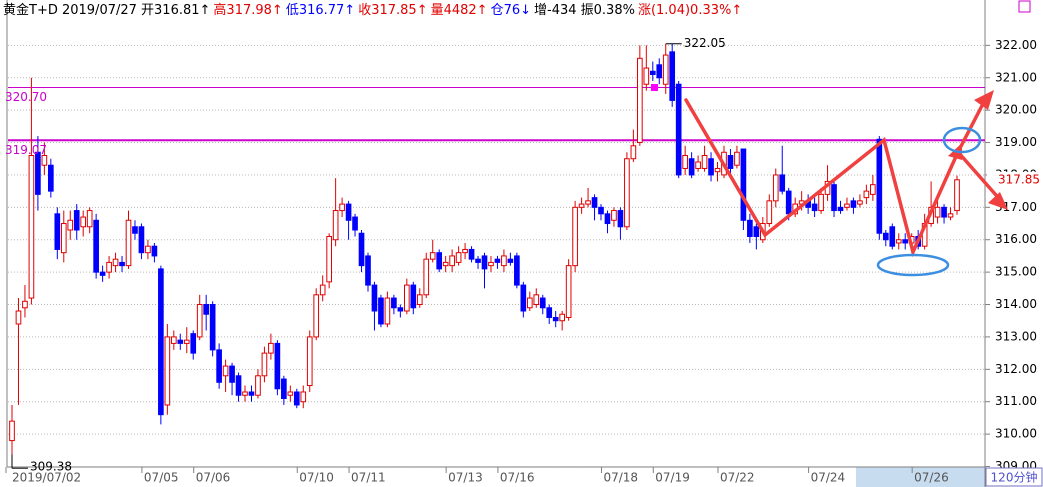 This screenshot has width=1043, height=487. I want to click on last-price-label: 317.85, so click(1019, 179).